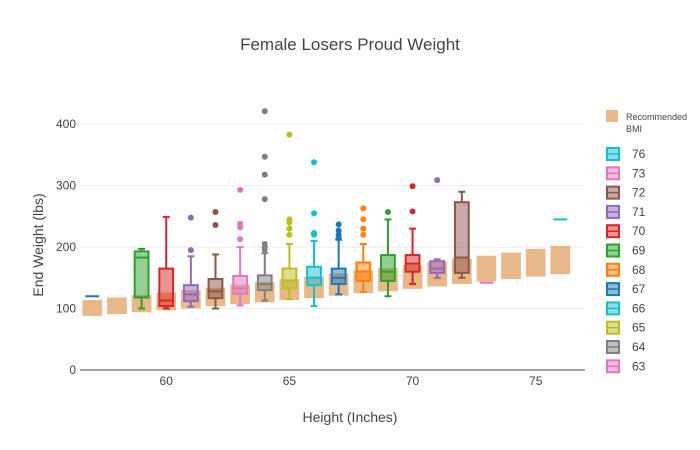 The height and width of the screenshot is (450, 700). Describe the element at coordinates (66, 309) in the screenshot. I see `y-tick-label: 100` at that location.